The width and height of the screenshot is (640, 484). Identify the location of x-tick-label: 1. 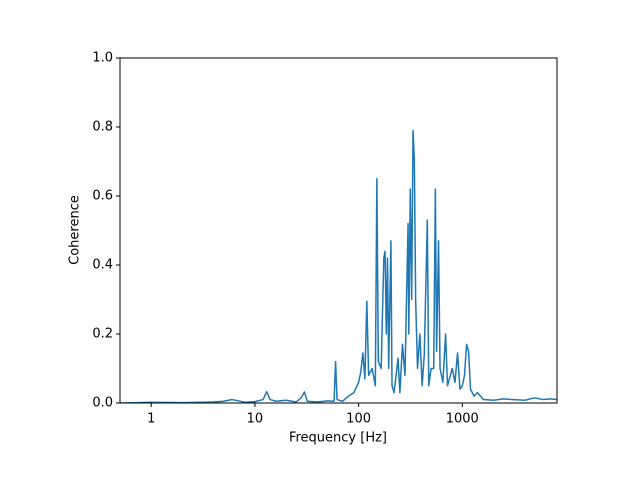
(151, 419).